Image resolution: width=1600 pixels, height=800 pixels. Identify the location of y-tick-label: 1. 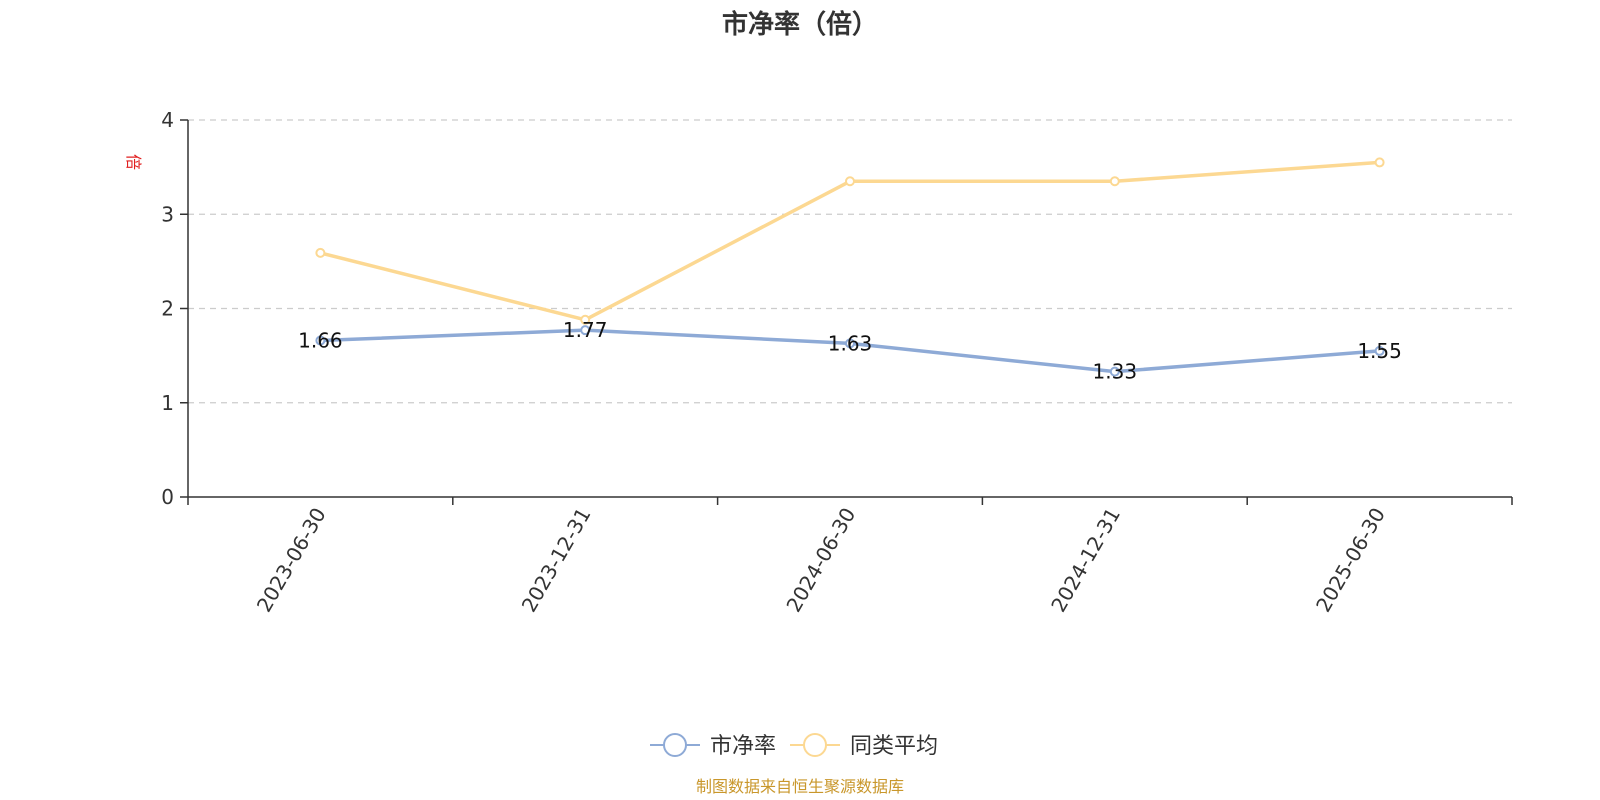
(167, 403).